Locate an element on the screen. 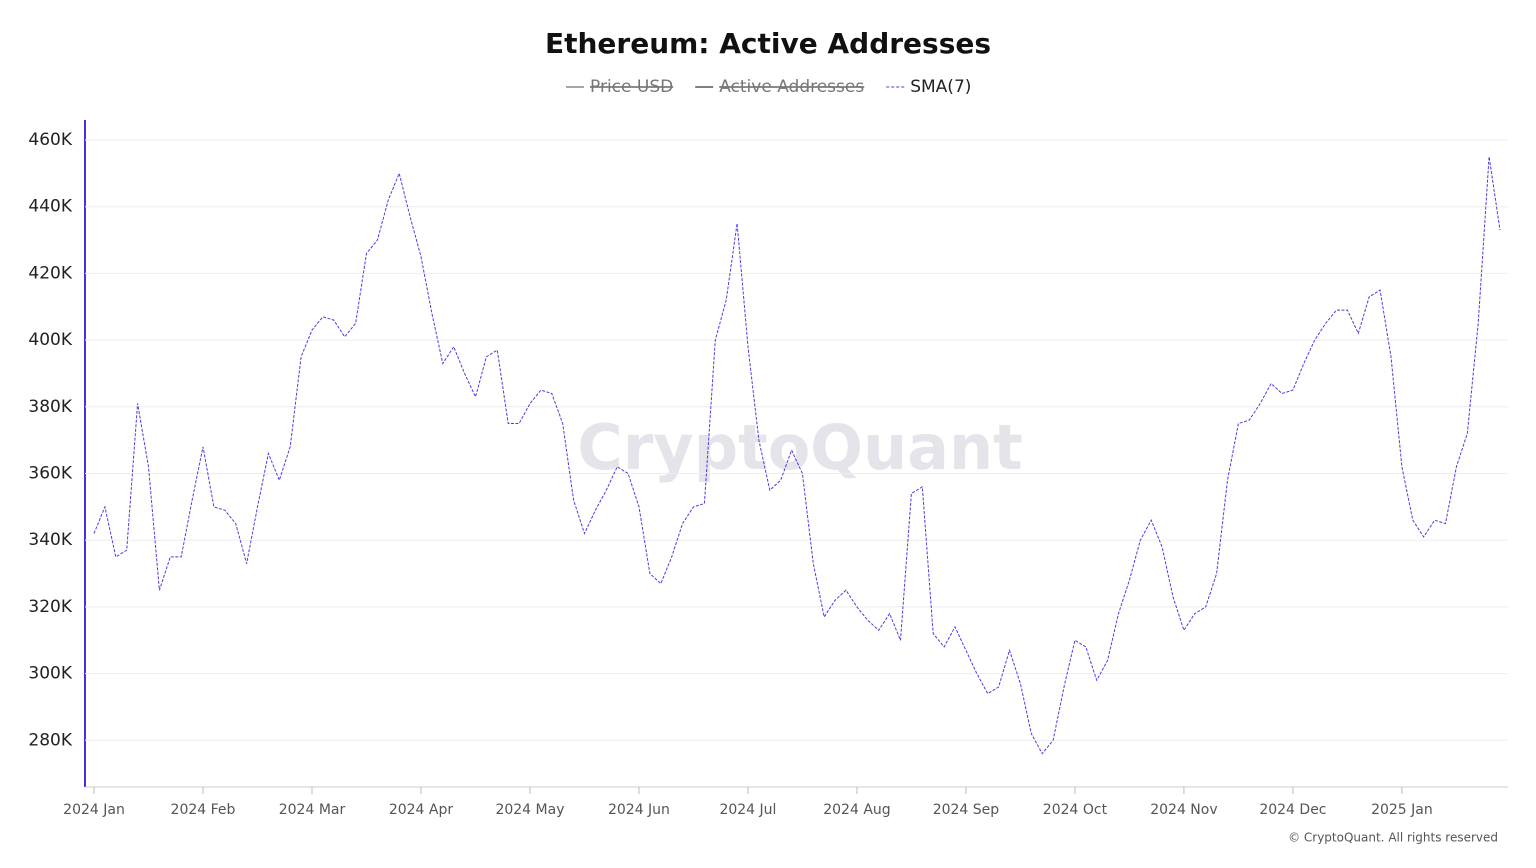 The width and height of the screenshot is (1536, 868). y-tick-label: 300K is located at coordinates (50, 674).